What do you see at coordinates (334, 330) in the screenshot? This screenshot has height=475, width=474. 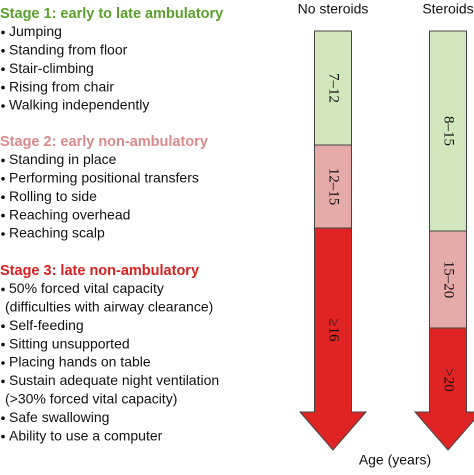 I see `segment-label: ≥16` at bounding box center [334, 330].